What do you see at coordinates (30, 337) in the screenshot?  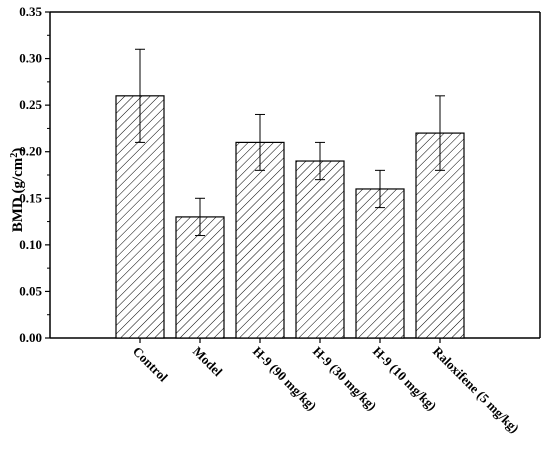 I see `y-tick-label: 0.00` at bounding box center [30, 337].